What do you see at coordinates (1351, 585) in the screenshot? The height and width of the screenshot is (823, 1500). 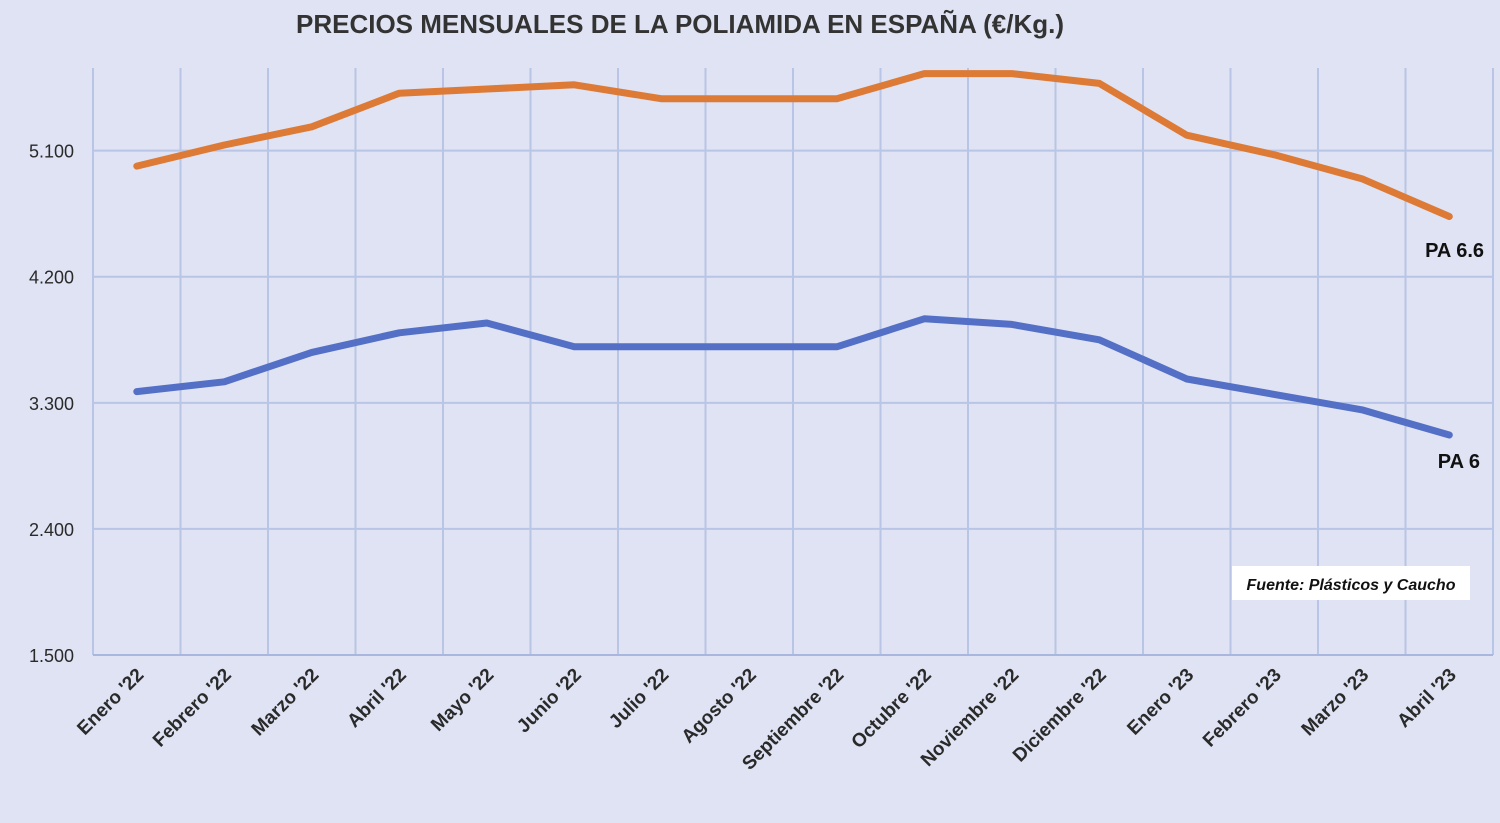 I see `source-note: Fuente: Plásticos y Caucho` at bounding box center [1351, 585].